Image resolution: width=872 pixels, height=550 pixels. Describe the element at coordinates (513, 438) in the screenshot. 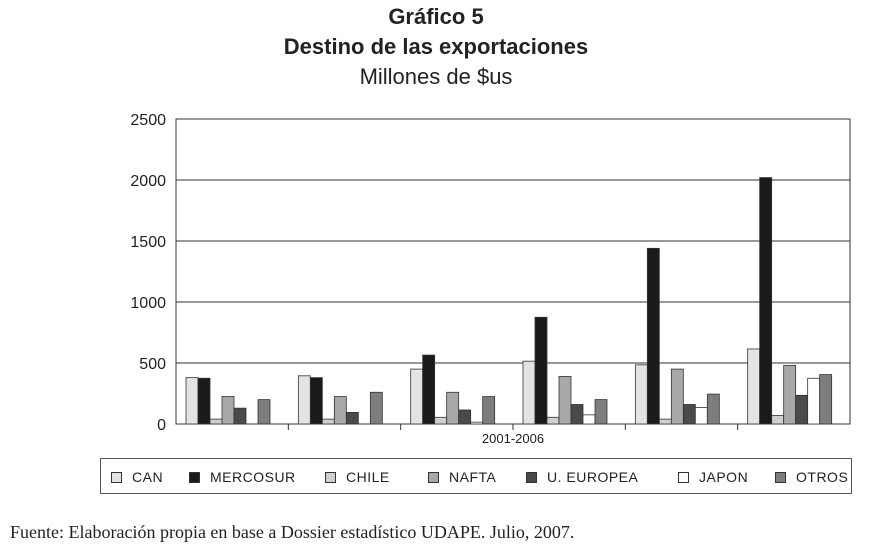

I see `x-axis-label: 2001-2006` at that location.